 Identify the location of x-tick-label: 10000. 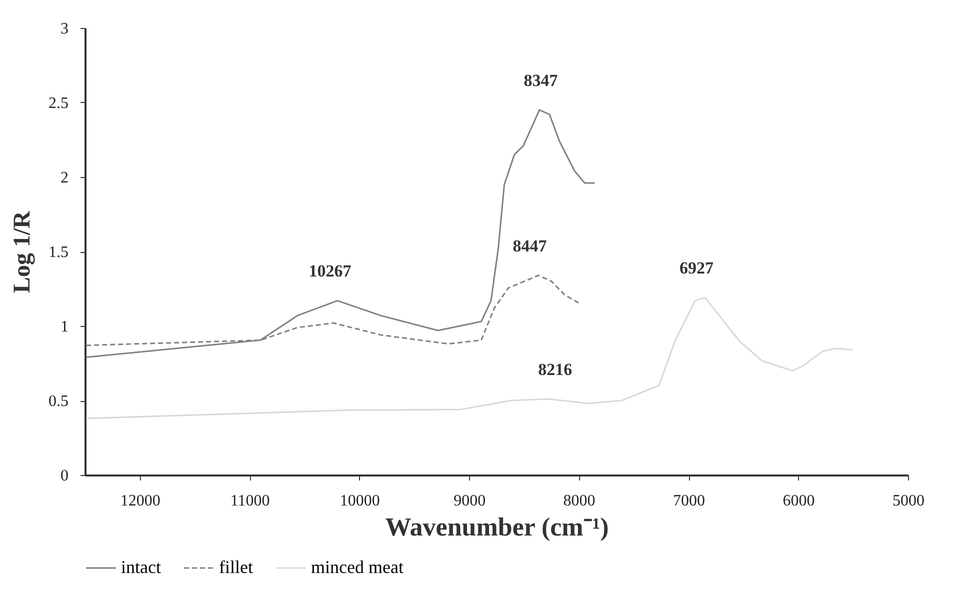
(360, 501).